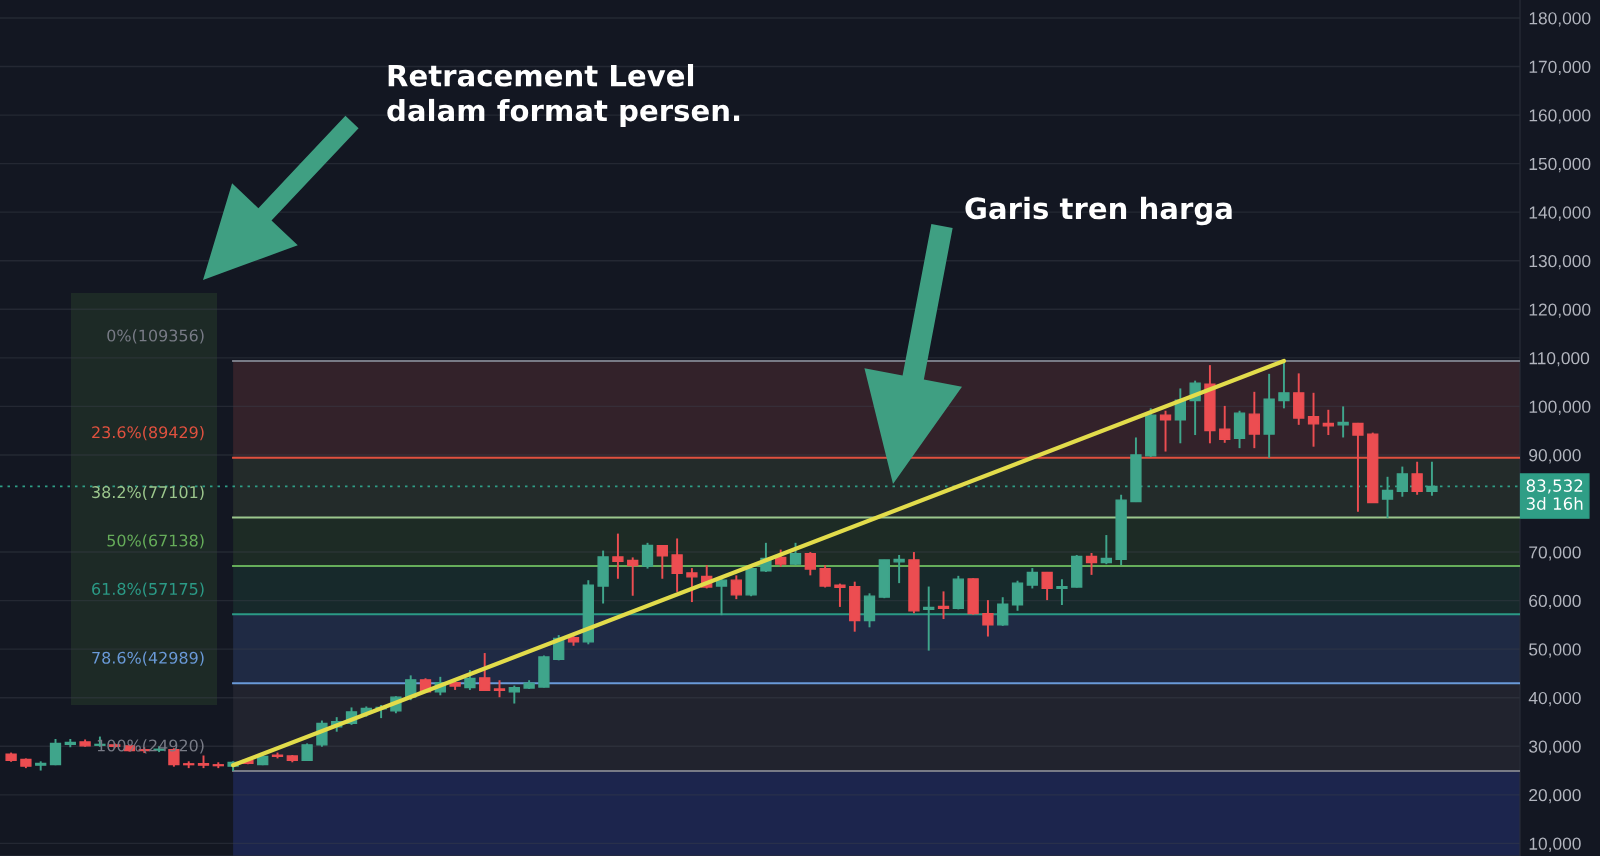 This screenshot has width=1600, height=856. I want to click on ref-line-label: 61.8%(57175), so click(148, 589).